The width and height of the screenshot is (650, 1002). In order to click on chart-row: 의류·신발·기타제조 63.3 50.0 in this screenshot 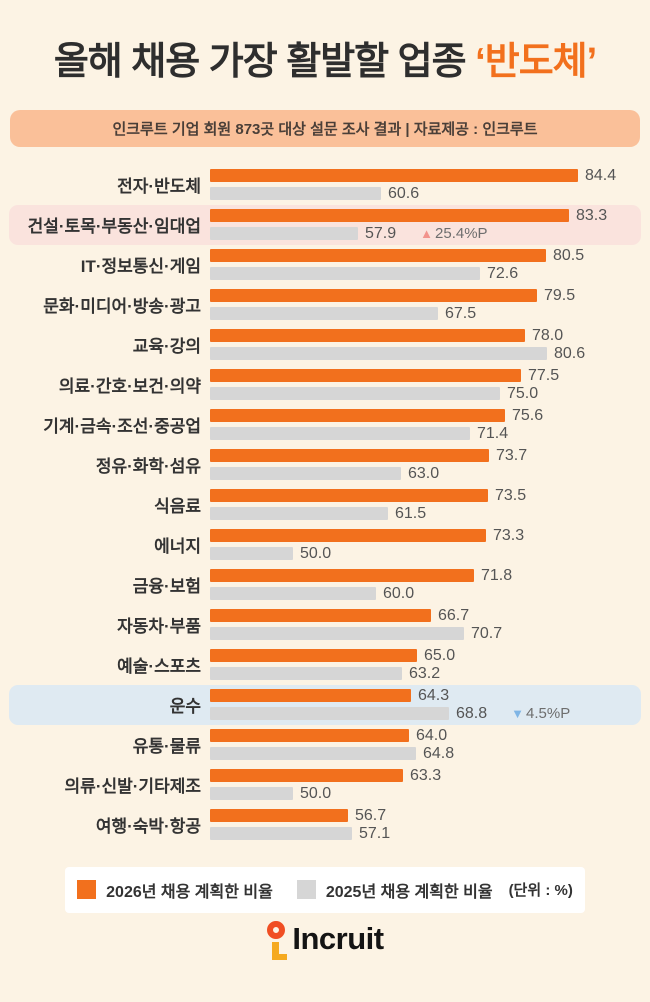, I will do `click(325, 785)`.